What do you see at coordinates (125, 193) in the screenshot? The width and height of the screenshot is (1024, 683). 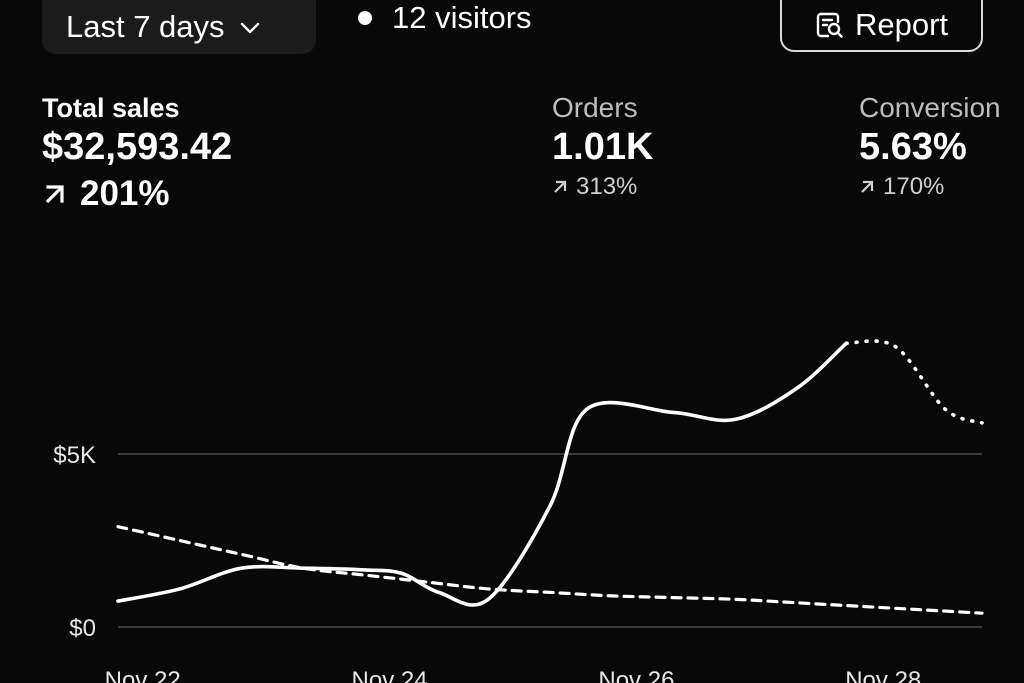 I see `metric-change-value: 201%` at bounding box center [125, 193].